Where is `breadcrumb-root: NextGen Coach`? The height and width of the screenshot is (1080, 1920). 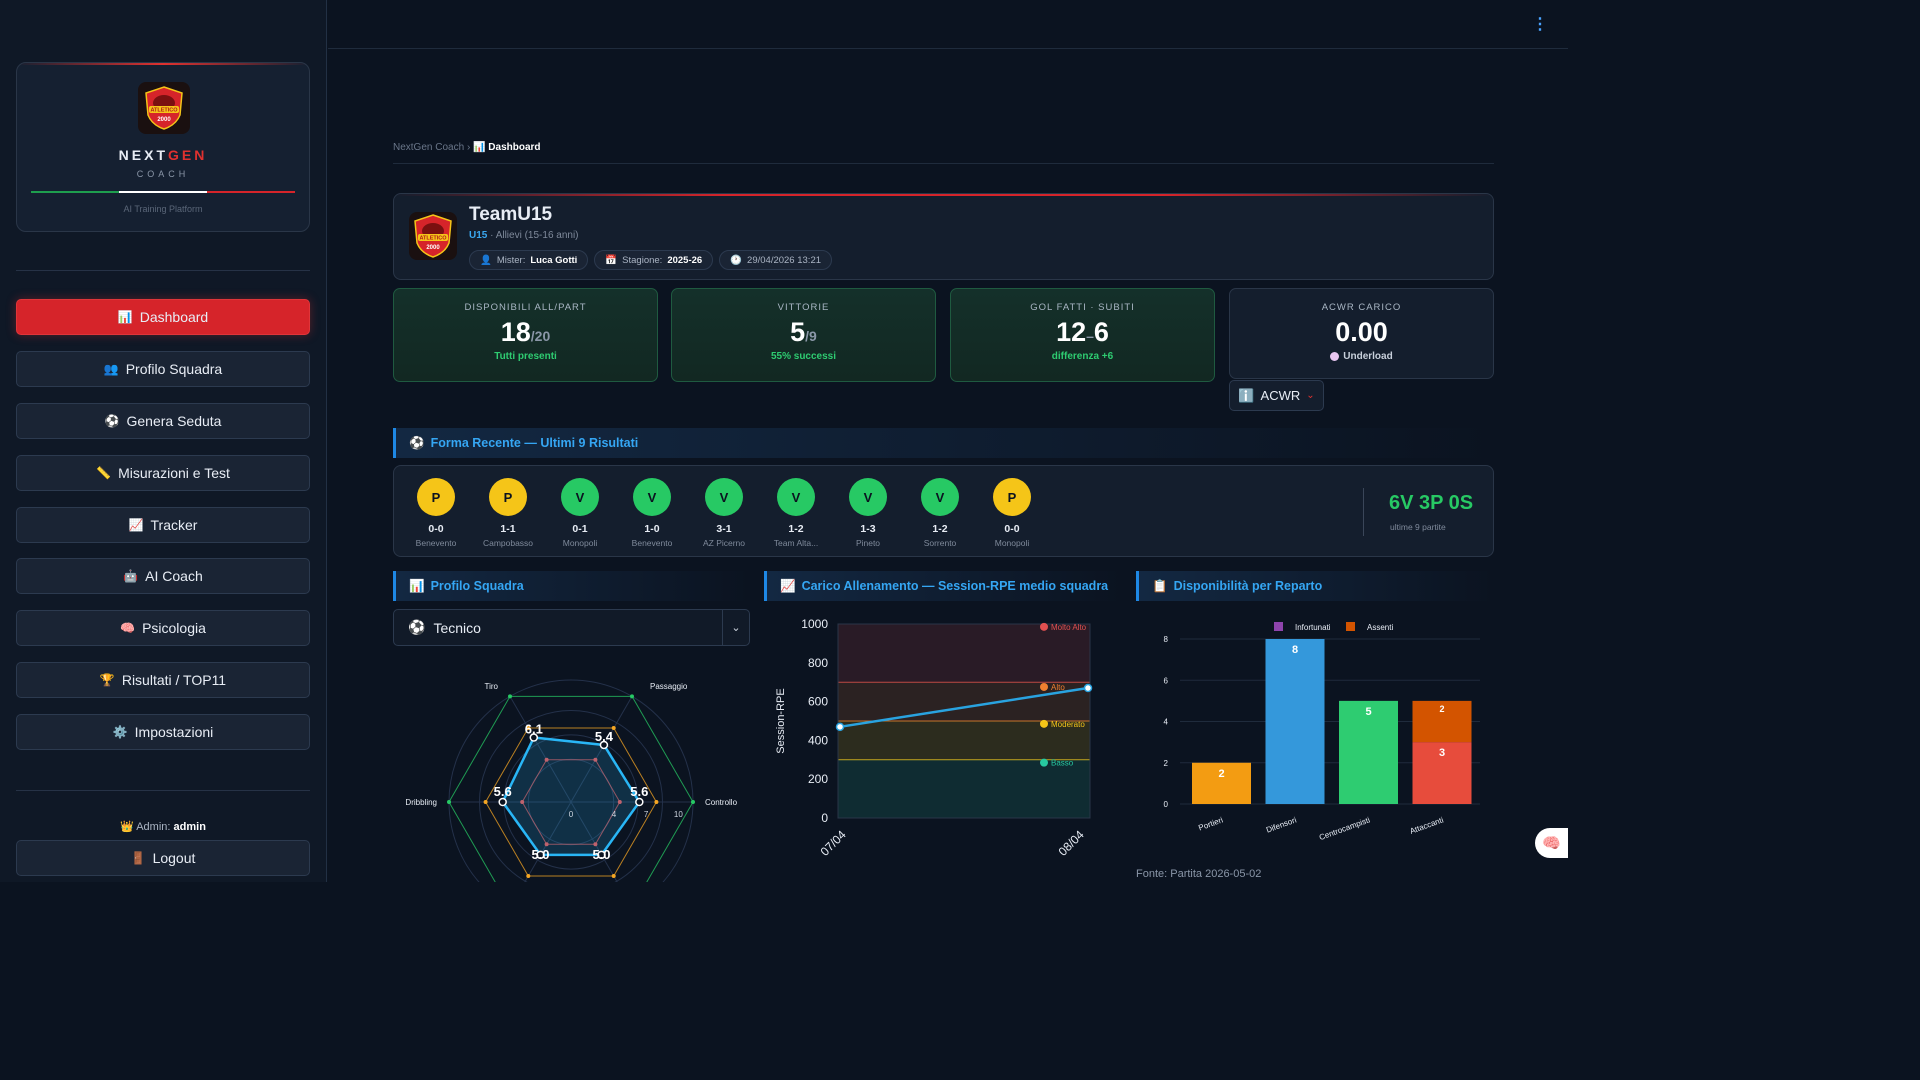
breadcrumb-root: NextGen Coach is located at coordinates (429, 147).